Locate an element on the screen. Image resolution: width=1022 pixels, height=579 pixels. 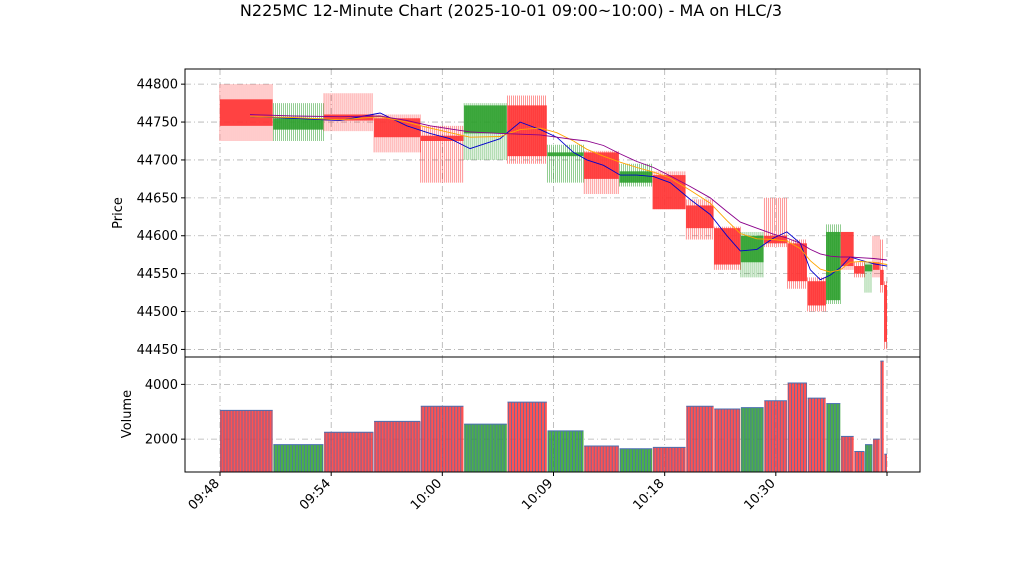
price-tick-label: 44750 is located at coordinates (157, 123).